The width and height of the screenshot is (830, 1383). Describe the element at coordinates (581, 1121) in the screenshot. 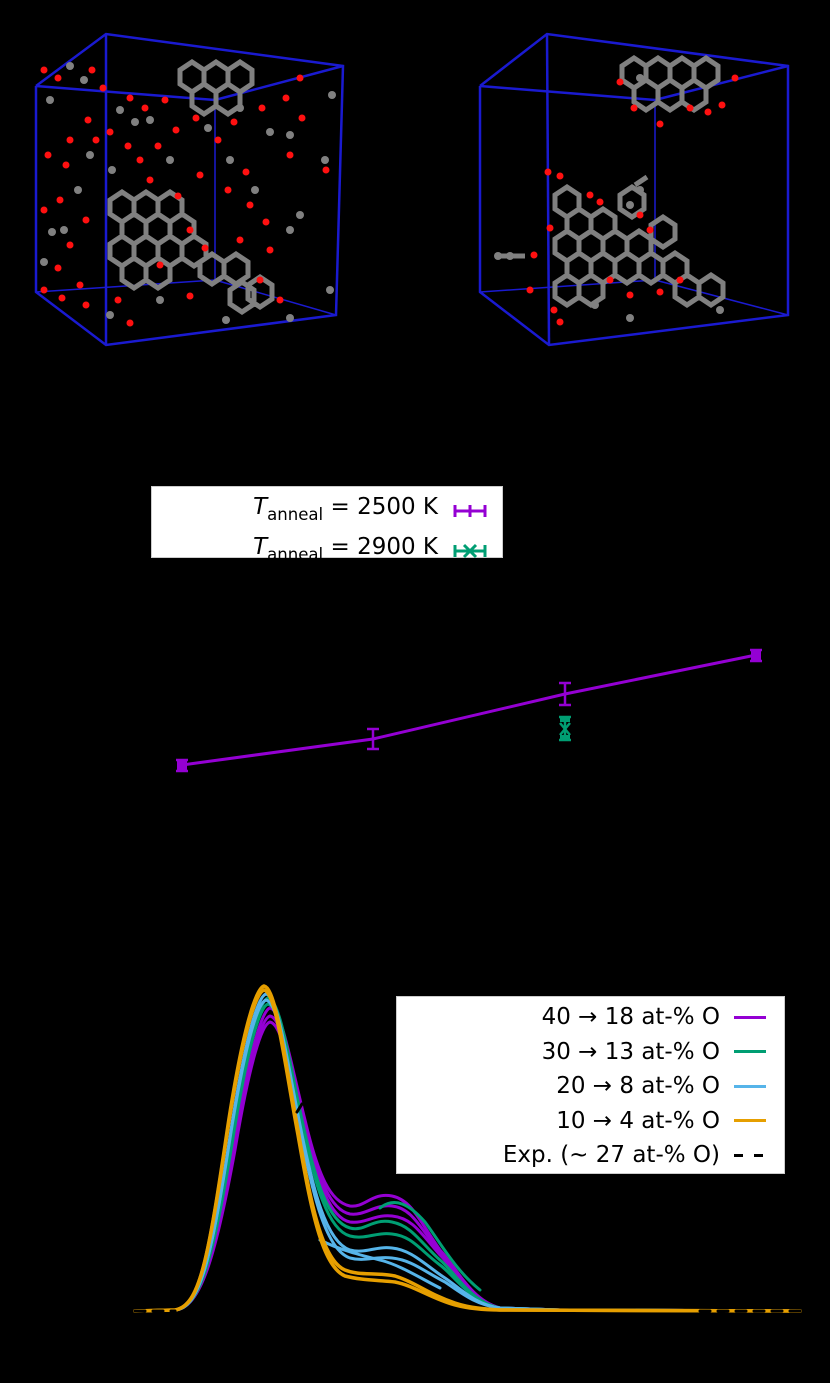

I see `legend-entry-10-4: 10 → 4 at-% O` at that location.